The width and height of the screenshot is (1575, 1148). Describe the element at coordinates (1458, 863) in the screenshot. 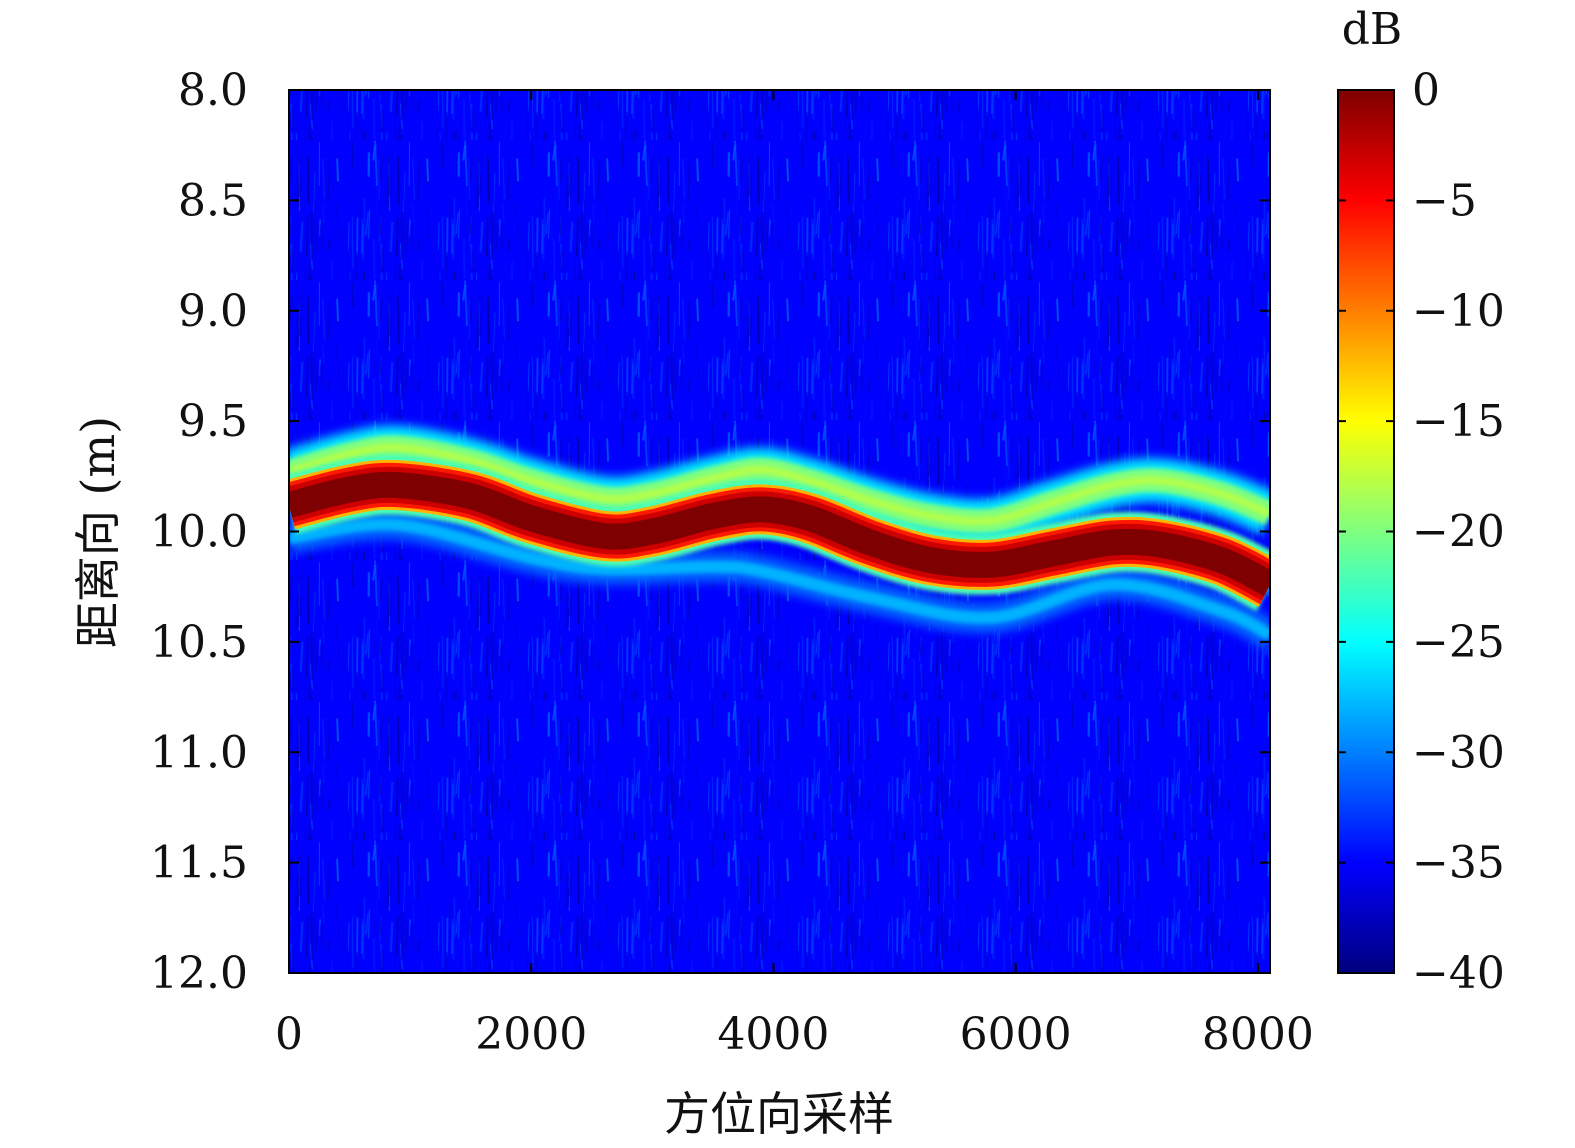

I see `colorbar-tick-label: −35` at that location.